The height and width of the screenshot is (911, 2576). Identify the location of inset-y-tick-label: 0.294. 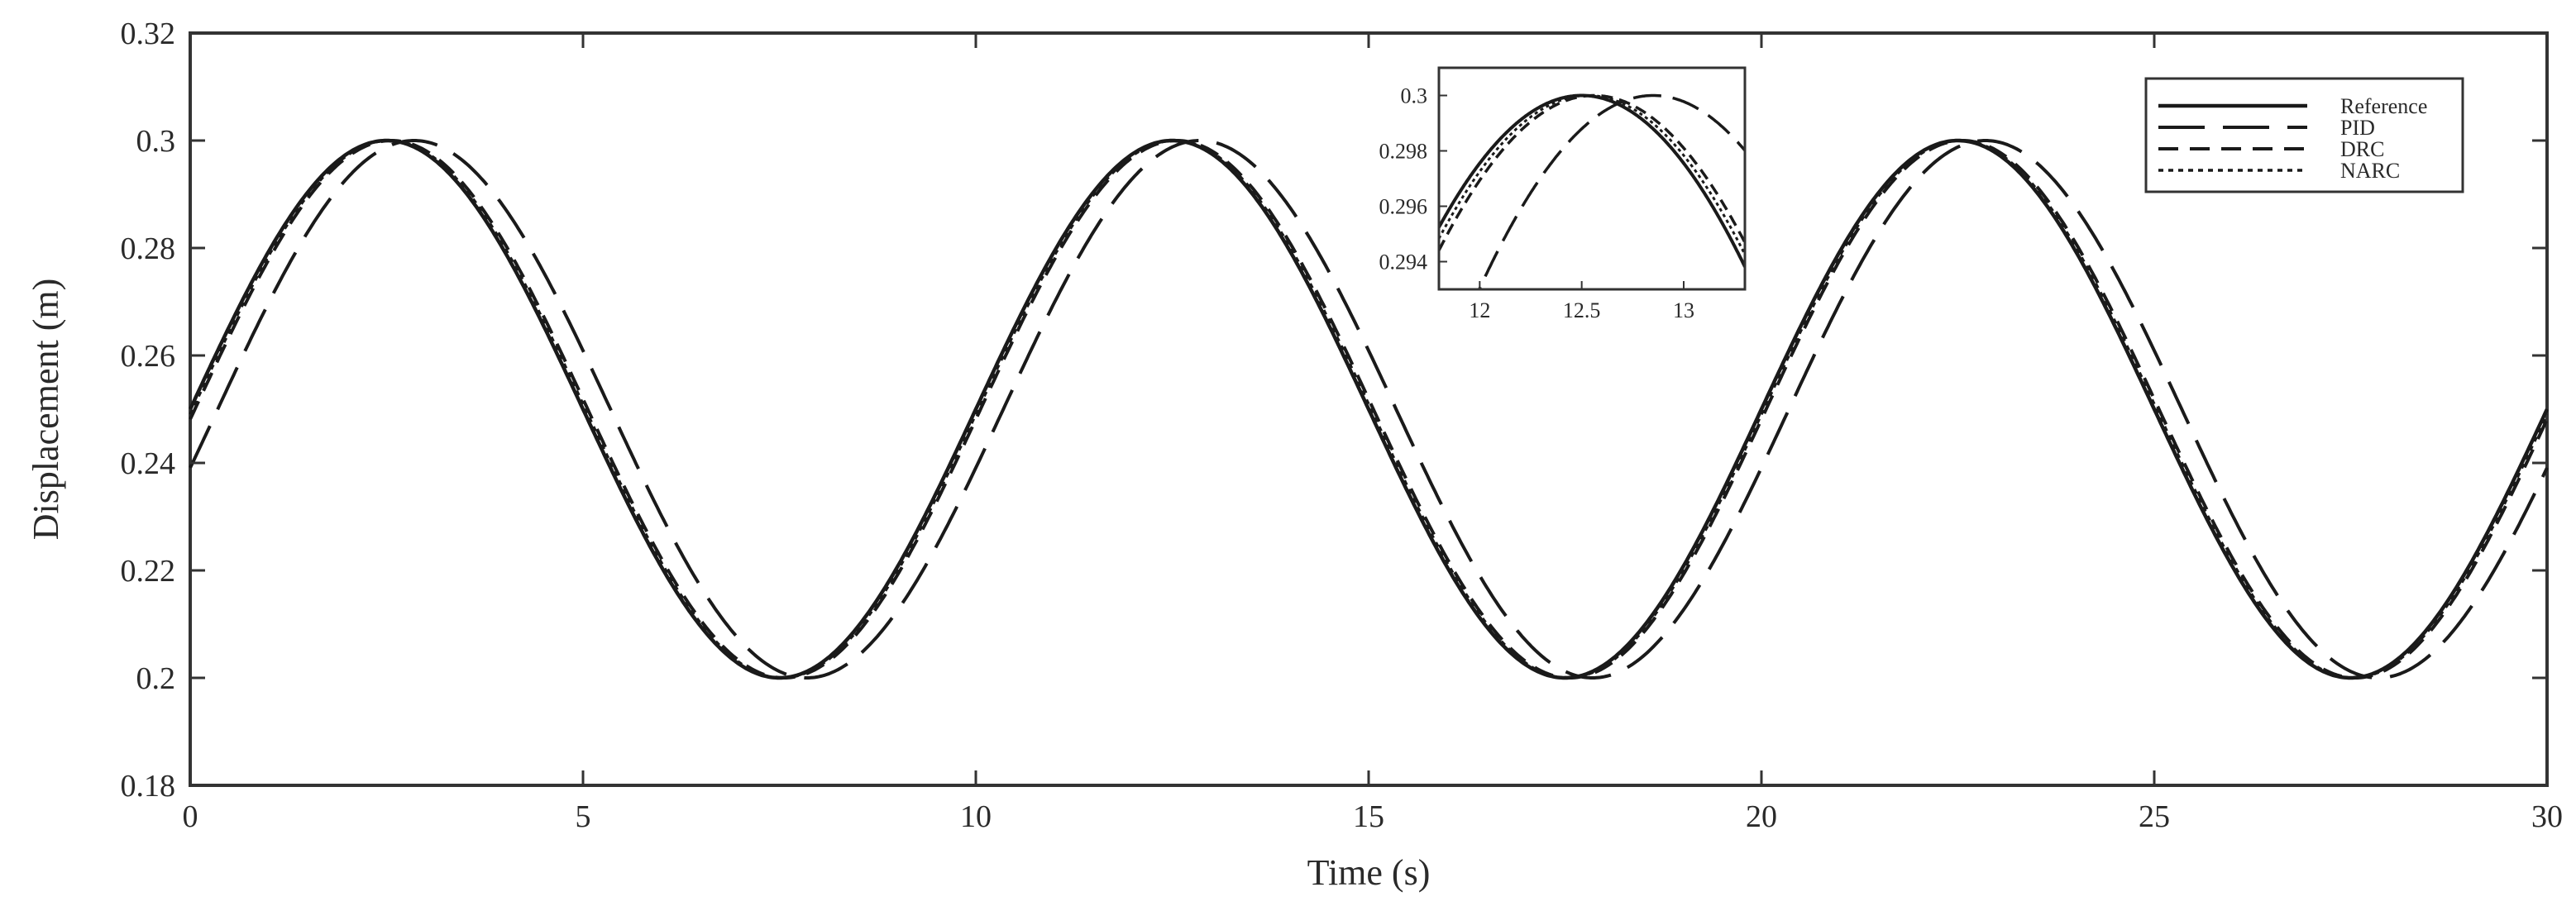
(1403, 262).